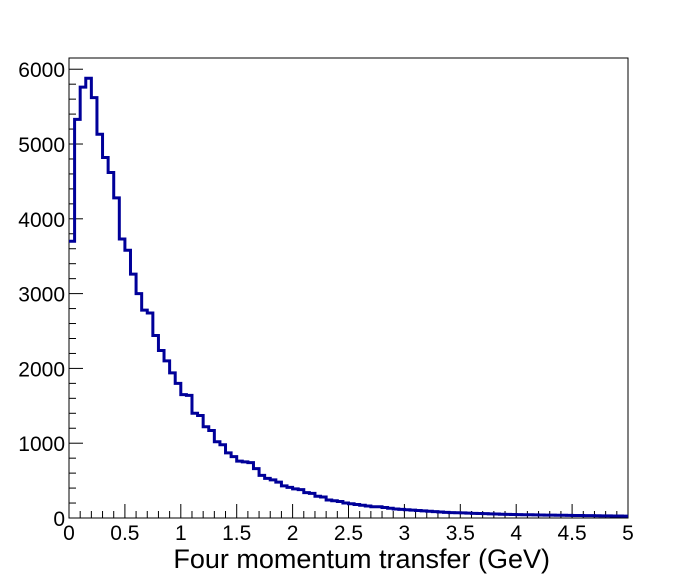  What do you see at coordinates (405, 533) in the screenshot?
I see `x-tick-label: 3` at bounding box center [405, 533].